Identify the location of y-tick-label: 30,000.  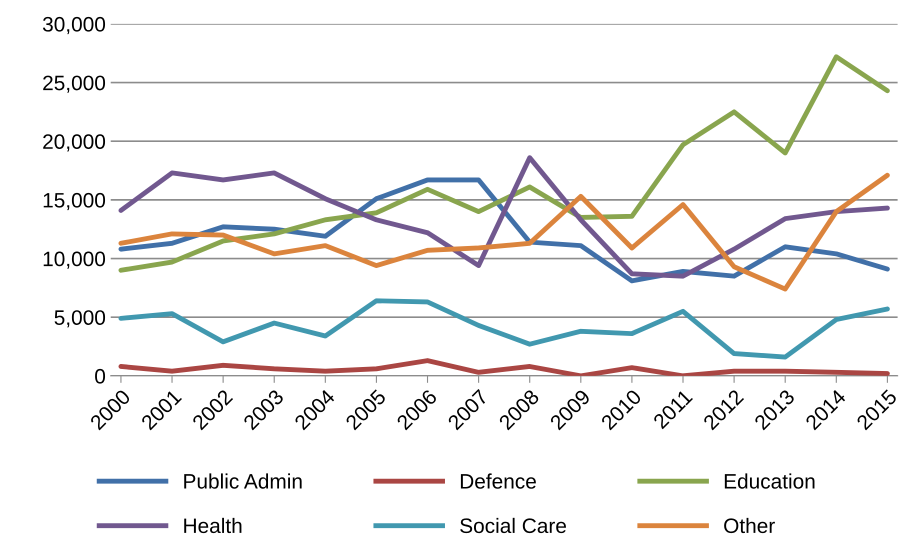
(74, 25).